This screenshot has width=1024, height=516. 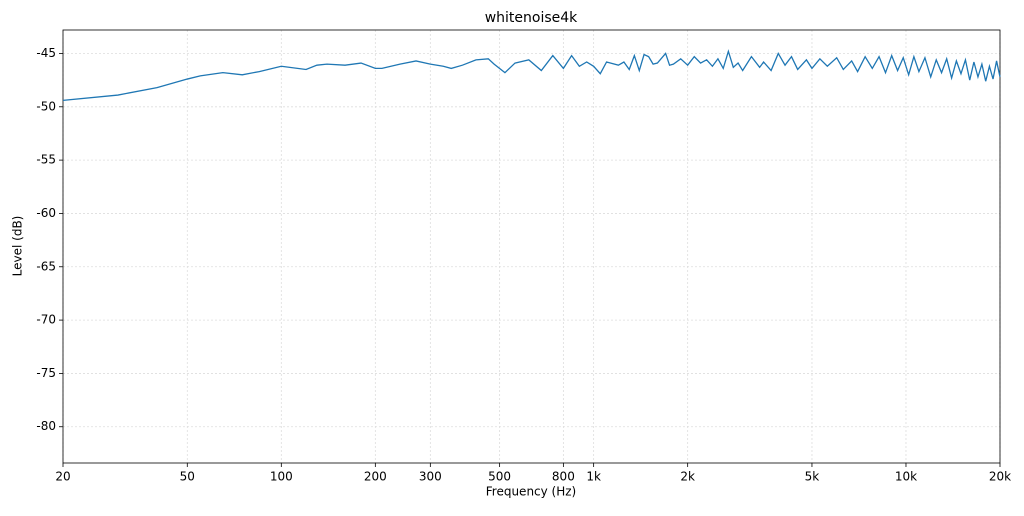 What do you see at coordinates (563, 477) in the screenshot?
I see `x-tick-label: 800` at bounding box center [563, 477].